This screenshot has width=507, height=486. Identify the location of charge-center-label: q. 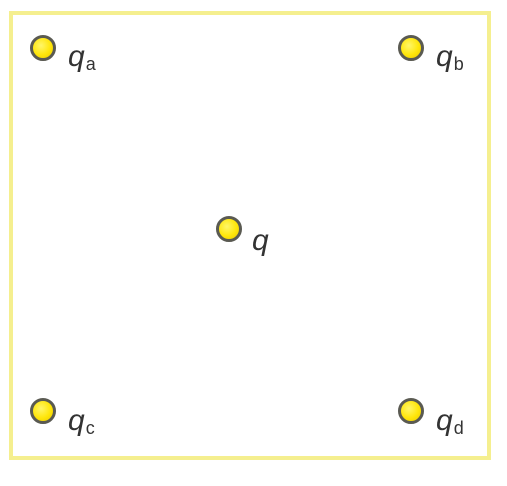
(260, 241).